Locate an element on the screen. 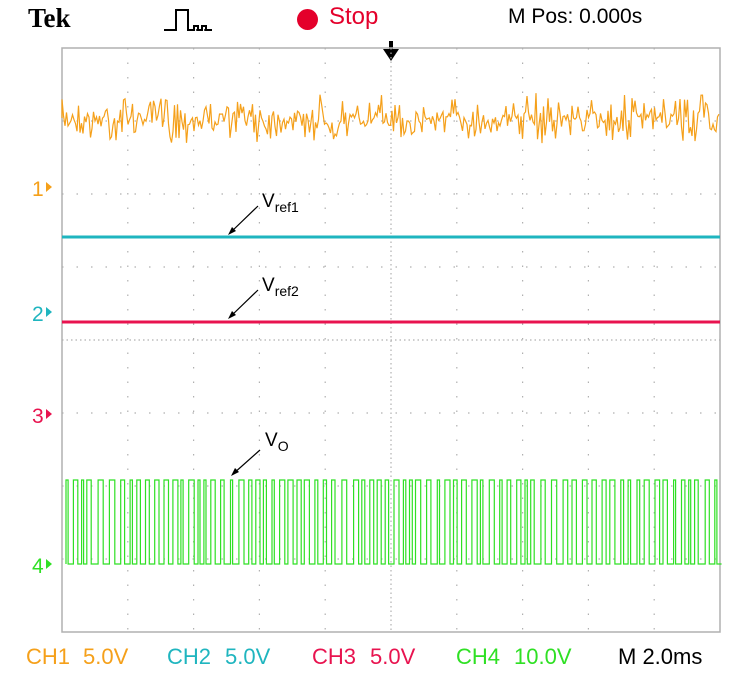 The image size is (743, 676). stop-indicator-icon is located at coordinates (307, 19).